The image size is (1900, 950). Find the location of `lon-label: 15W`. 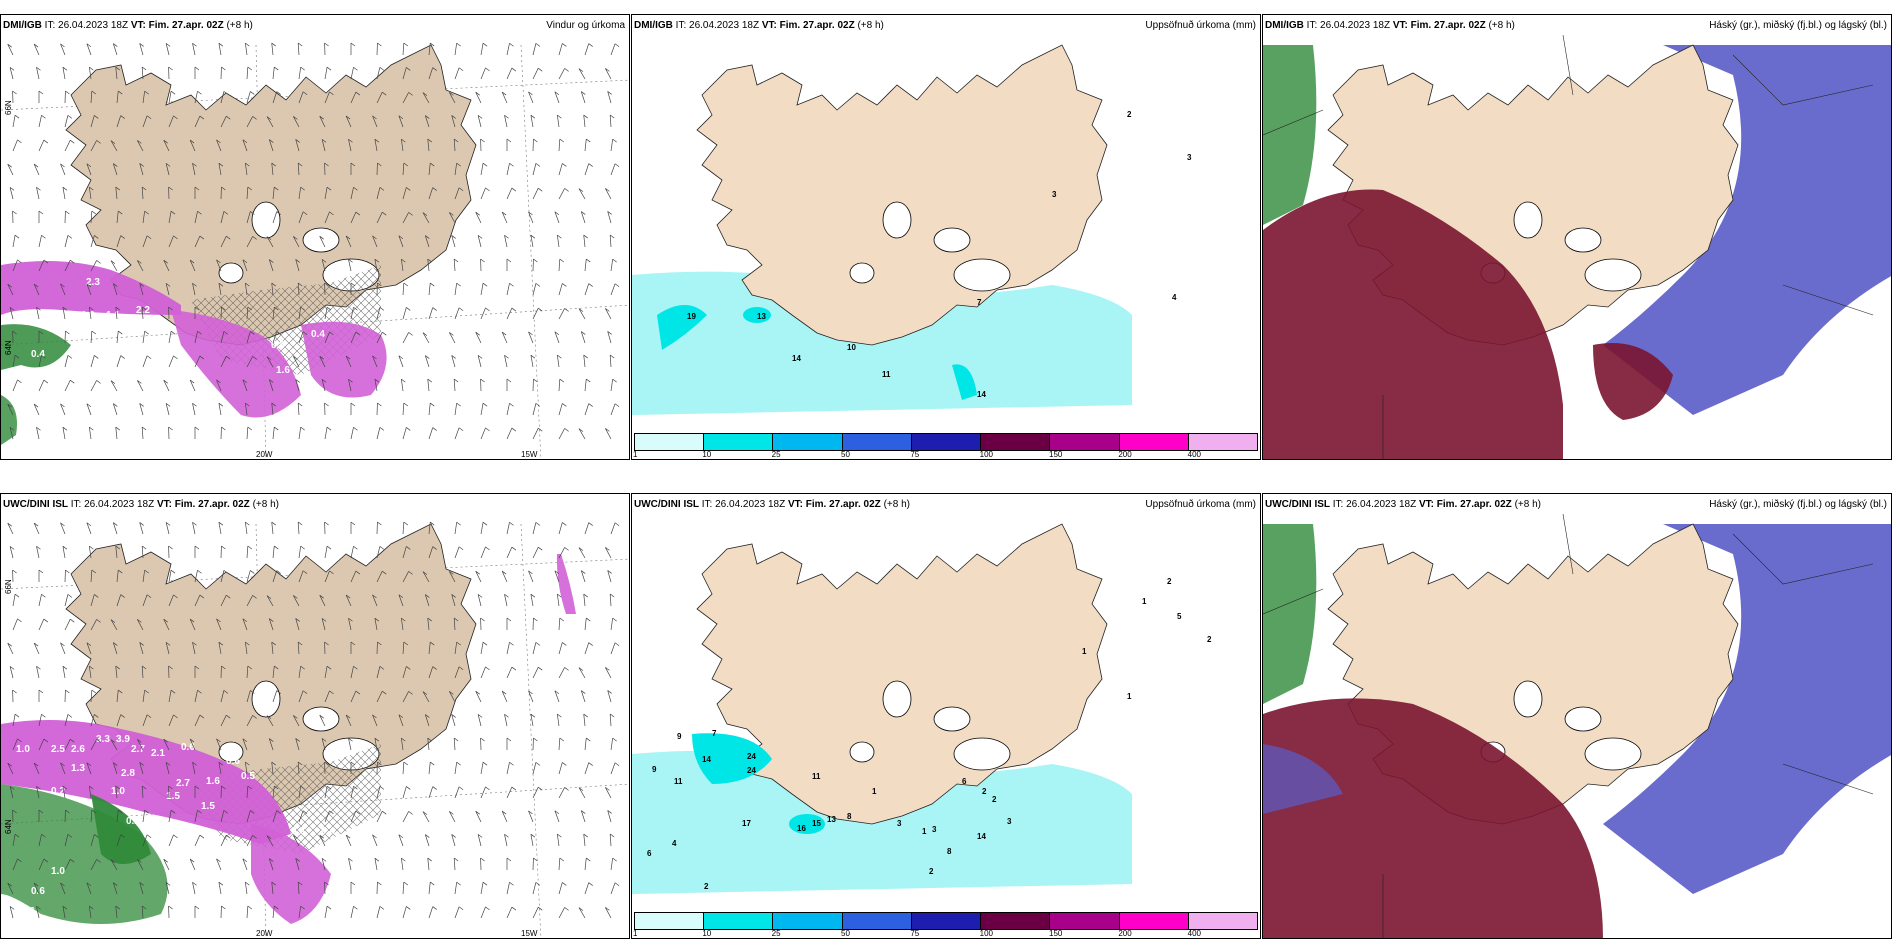

lon-label: 15W is located at coordinates (529, 454).